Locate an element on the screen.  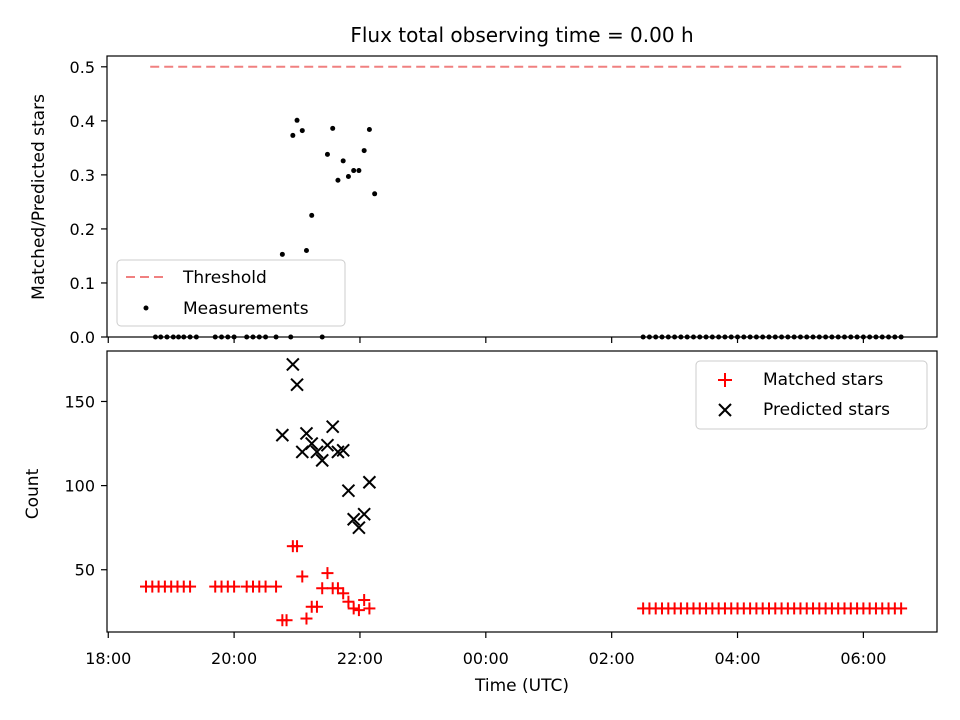
bottom-y-tick-label: 100 is located at coordinates (79, 486).